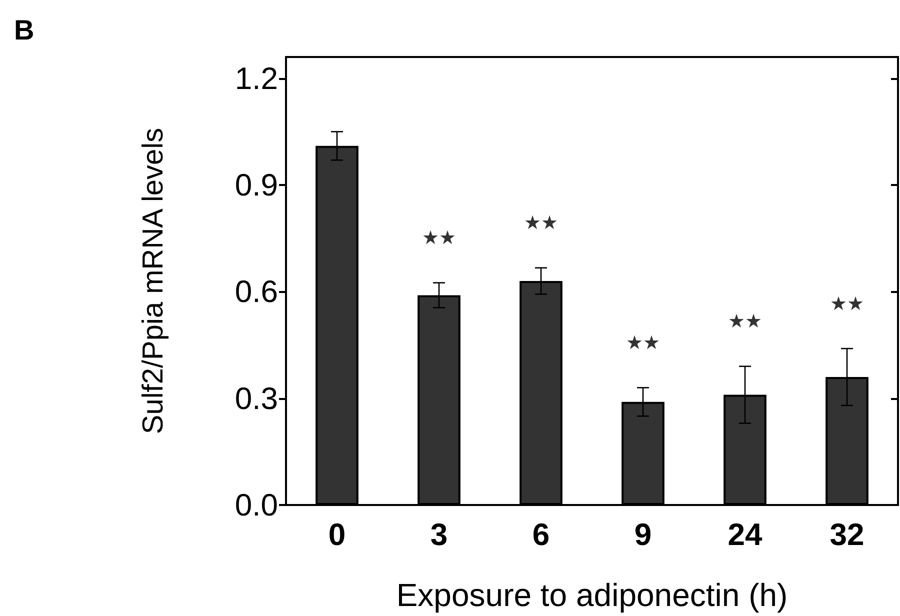 The image size is (900, 616). What do you see at coordinates (541, 534) in the screenshot?
I see `x-tick-label: 6` at bounding box center [541, 534].